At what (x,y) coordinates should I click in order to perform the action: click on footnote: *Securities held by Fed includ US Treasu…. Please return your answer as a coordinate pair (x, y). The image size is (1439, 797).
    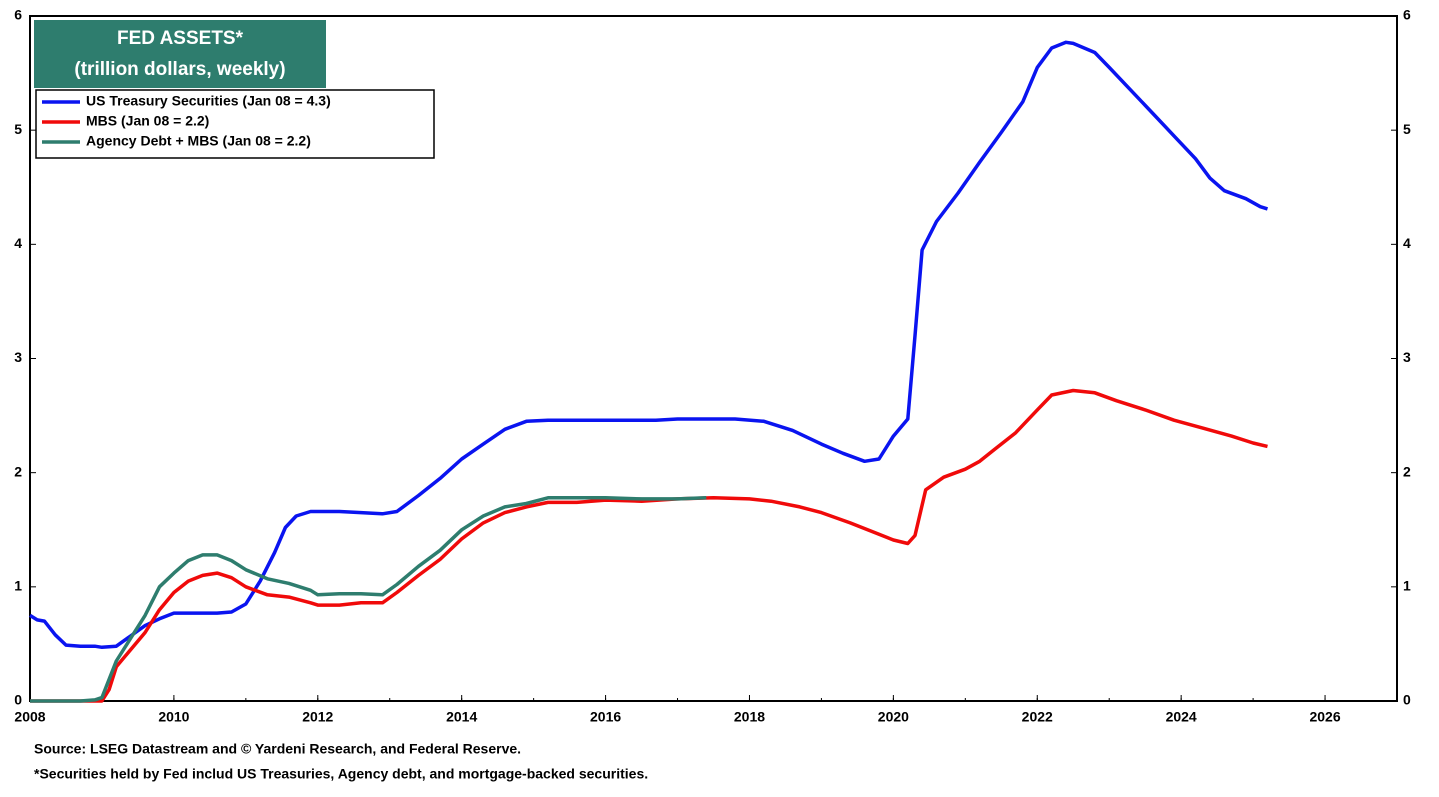
    Looking at the image, I should click on (341, 774).